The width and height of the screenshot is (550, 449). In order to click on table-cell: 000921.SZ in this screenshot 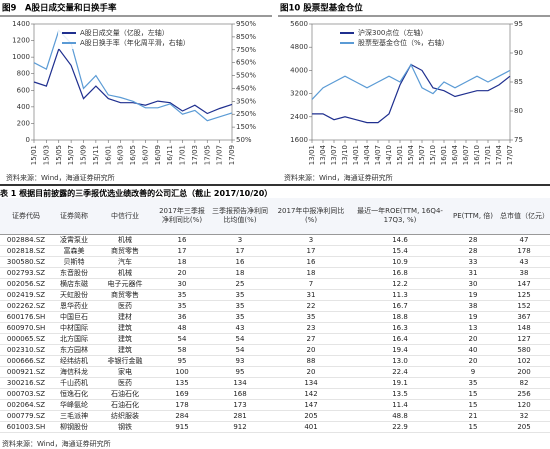, I will do `click(26, 372)`.